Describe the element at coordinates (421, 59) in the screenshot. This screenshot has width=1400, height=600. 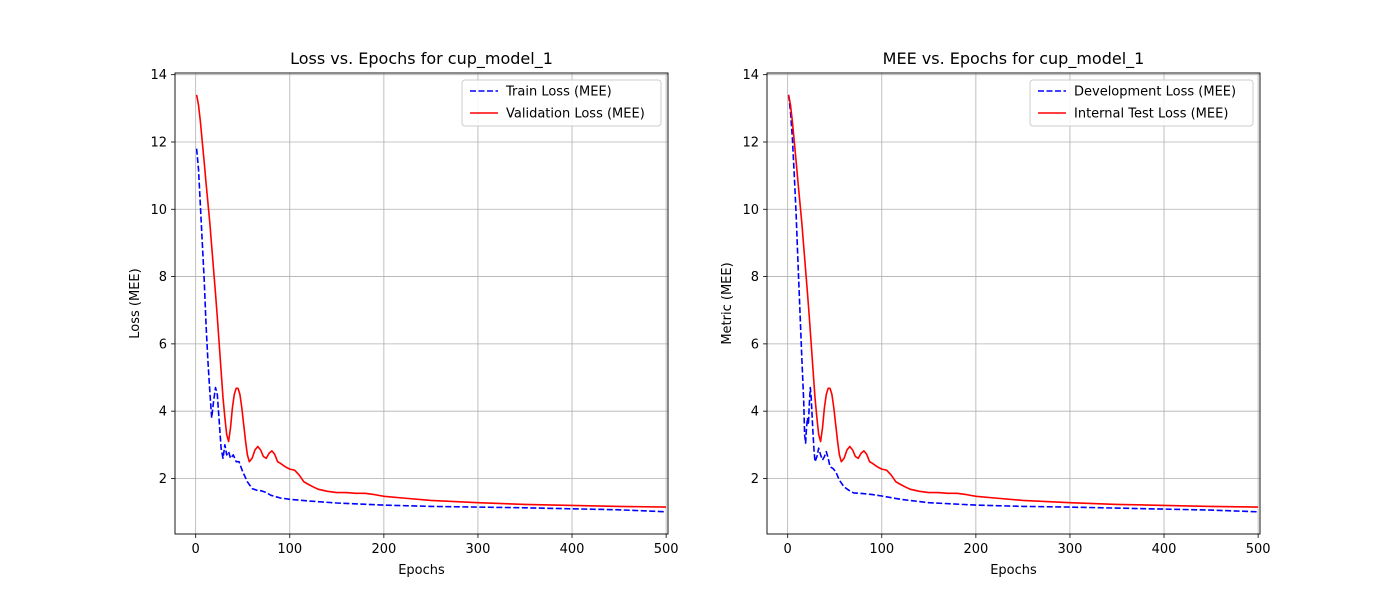
I see `chart-title: Loss vs. Epochs for cup_model_1` at that location.